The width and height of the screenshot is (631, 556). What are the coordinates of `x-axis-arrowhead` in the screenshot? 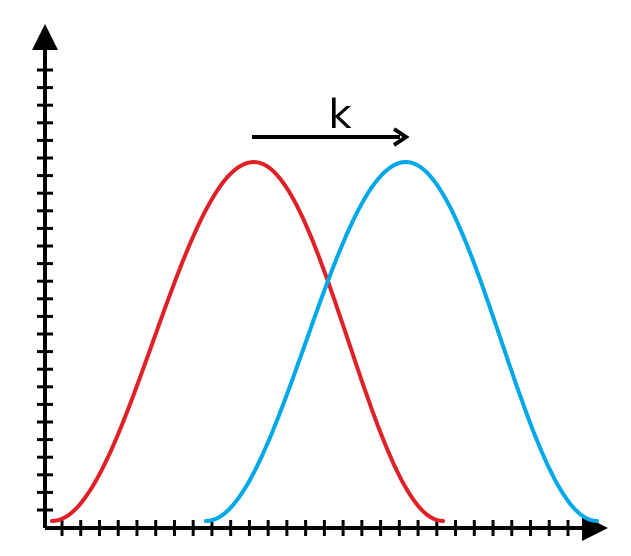 It's located at (595, 528).